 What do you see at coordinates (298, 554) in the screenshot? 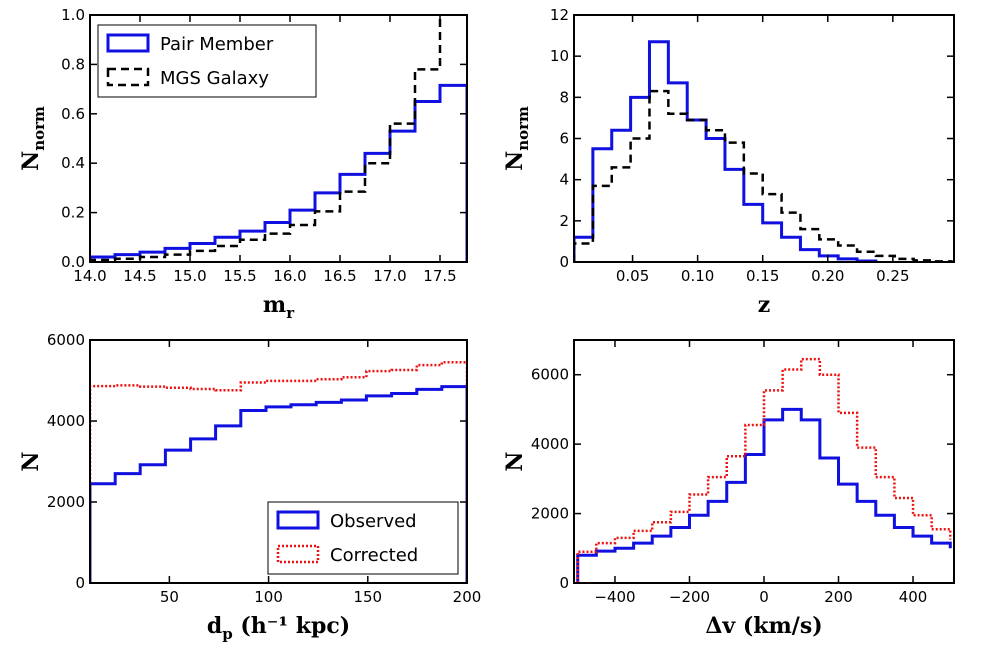
I see `legend-swatch-corrected` at bounding box center [298, 554].